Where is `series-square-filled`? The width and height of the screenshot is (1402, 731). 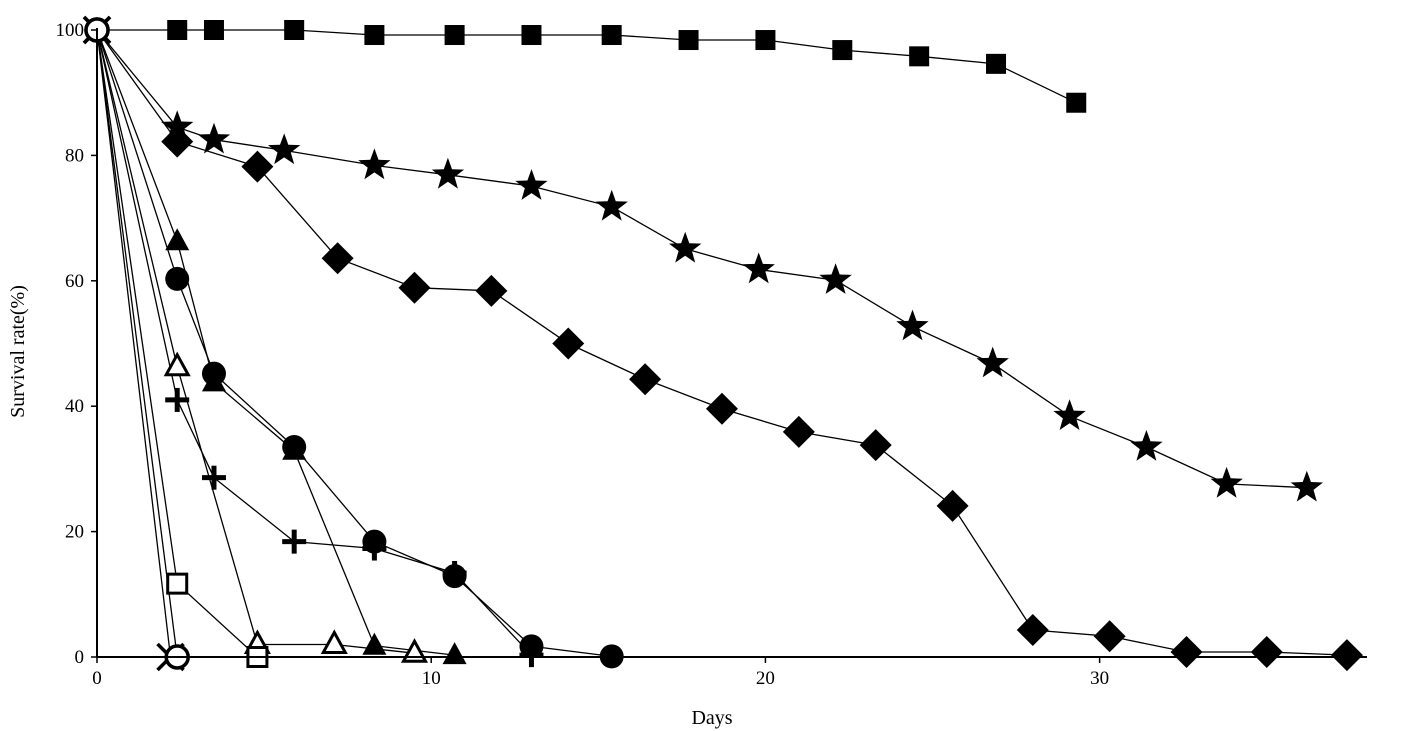 series-square-filled is located at coordinates (587, 66).